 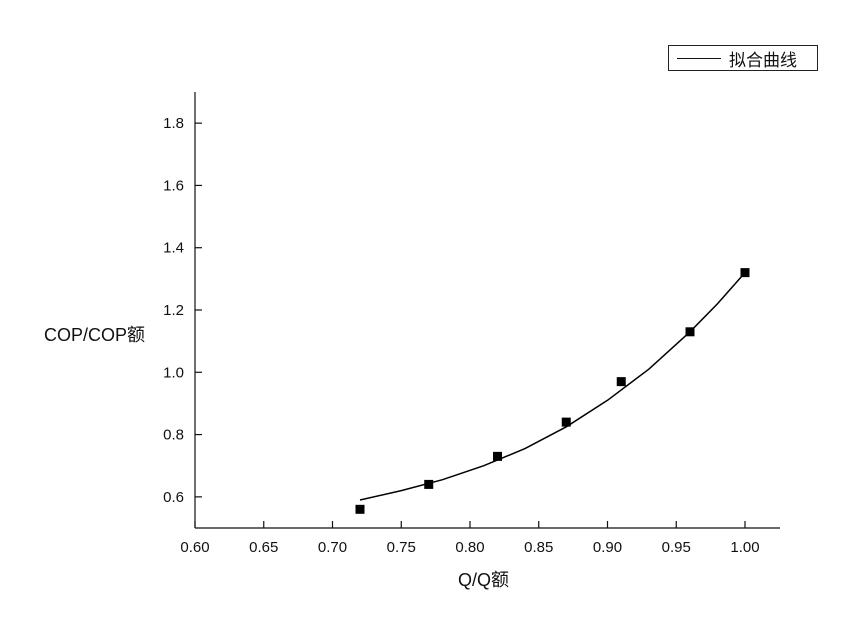 What do you see at coordinates (263, 547) in the screenshot?
I see `x-tick-label: 0.65` at bounding box center [263, 547].